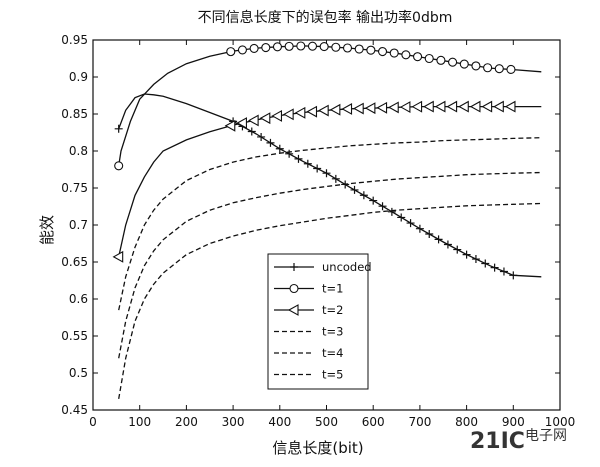  What do you see at coordinates (78, 151) in the screenshot?
I see `y-tick-label: 0.8` at bounding box center [78, 151].